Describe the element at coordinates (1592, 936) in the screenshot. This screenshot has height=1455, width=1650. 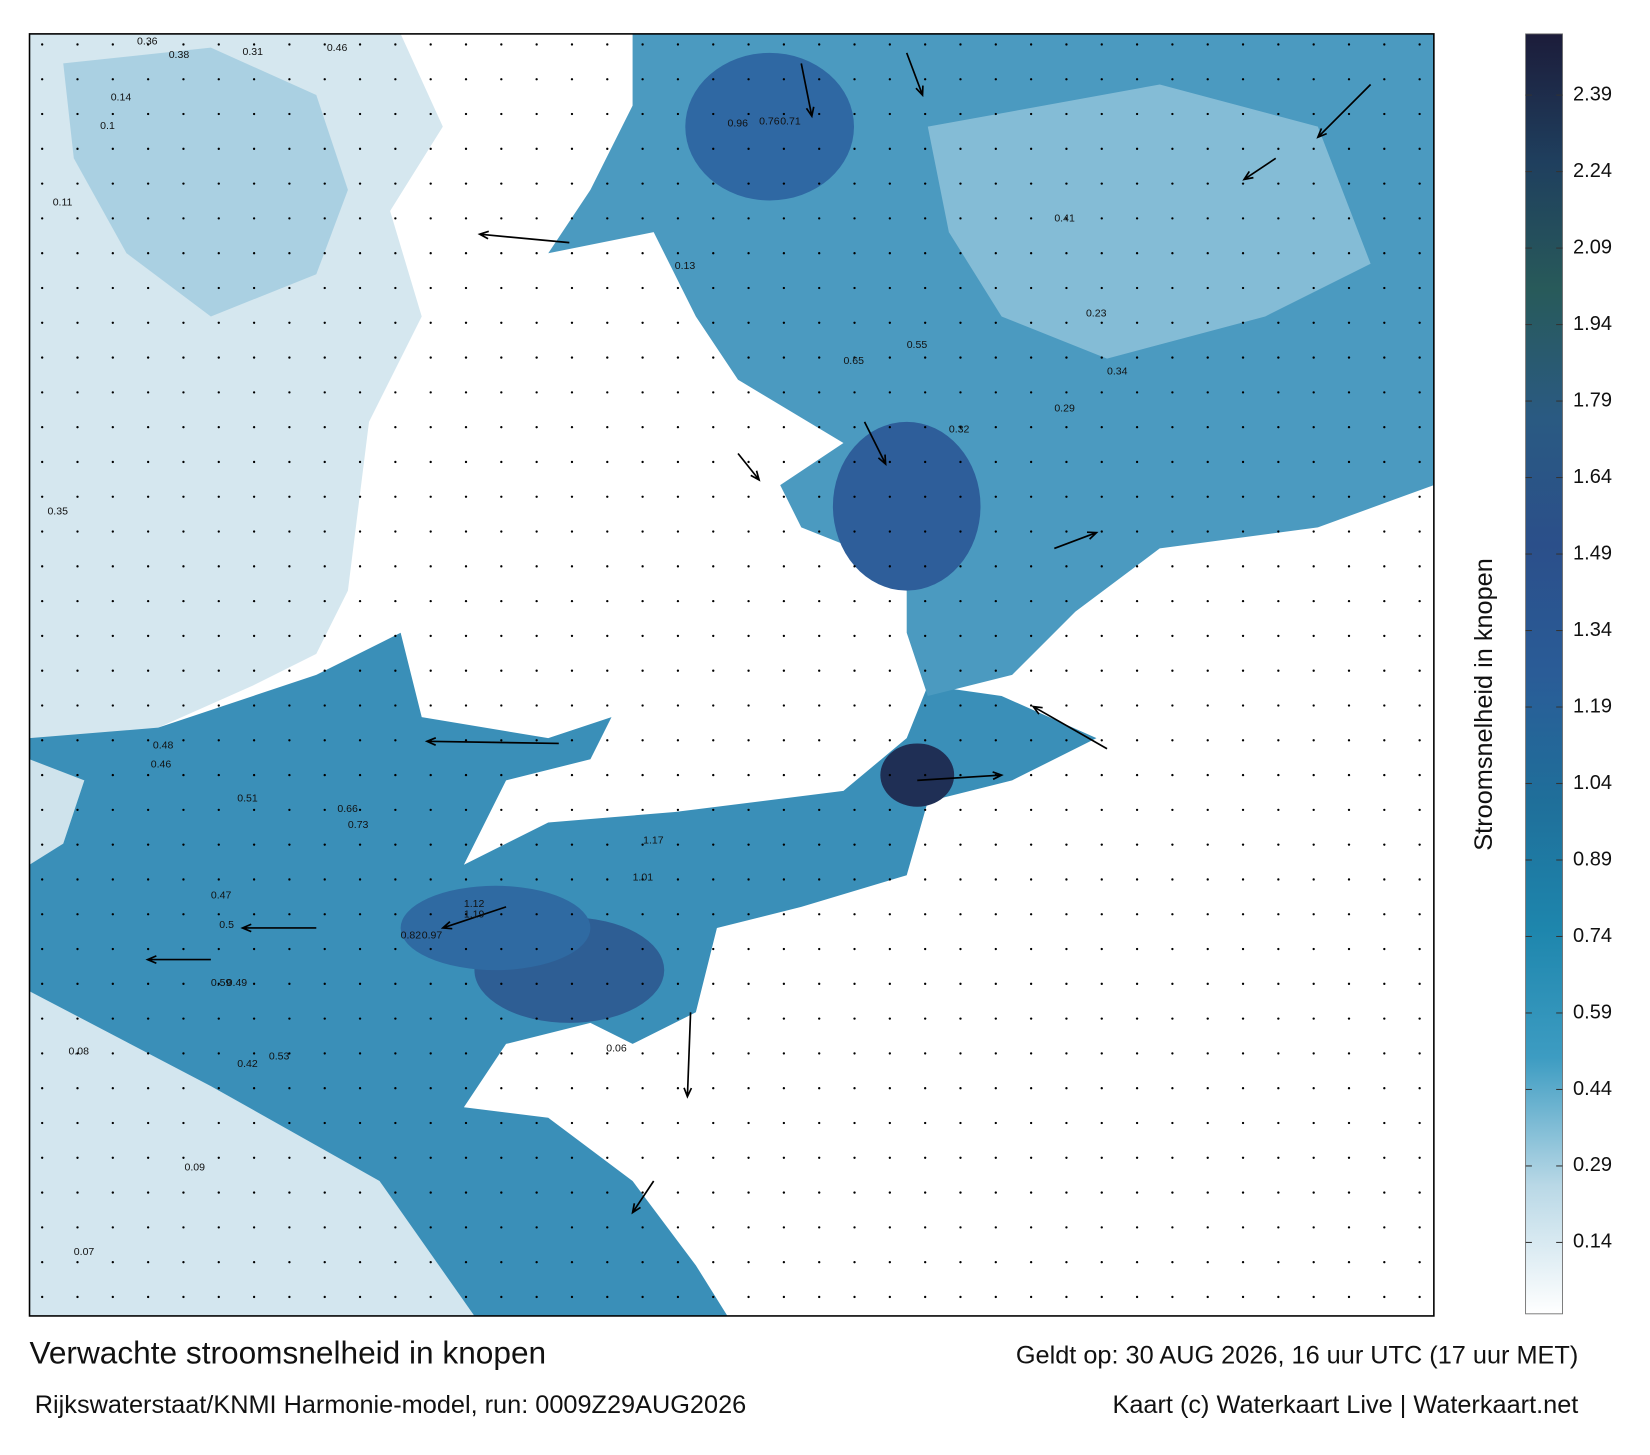
I see `colorbar-tick-label: 0.74` at that location.